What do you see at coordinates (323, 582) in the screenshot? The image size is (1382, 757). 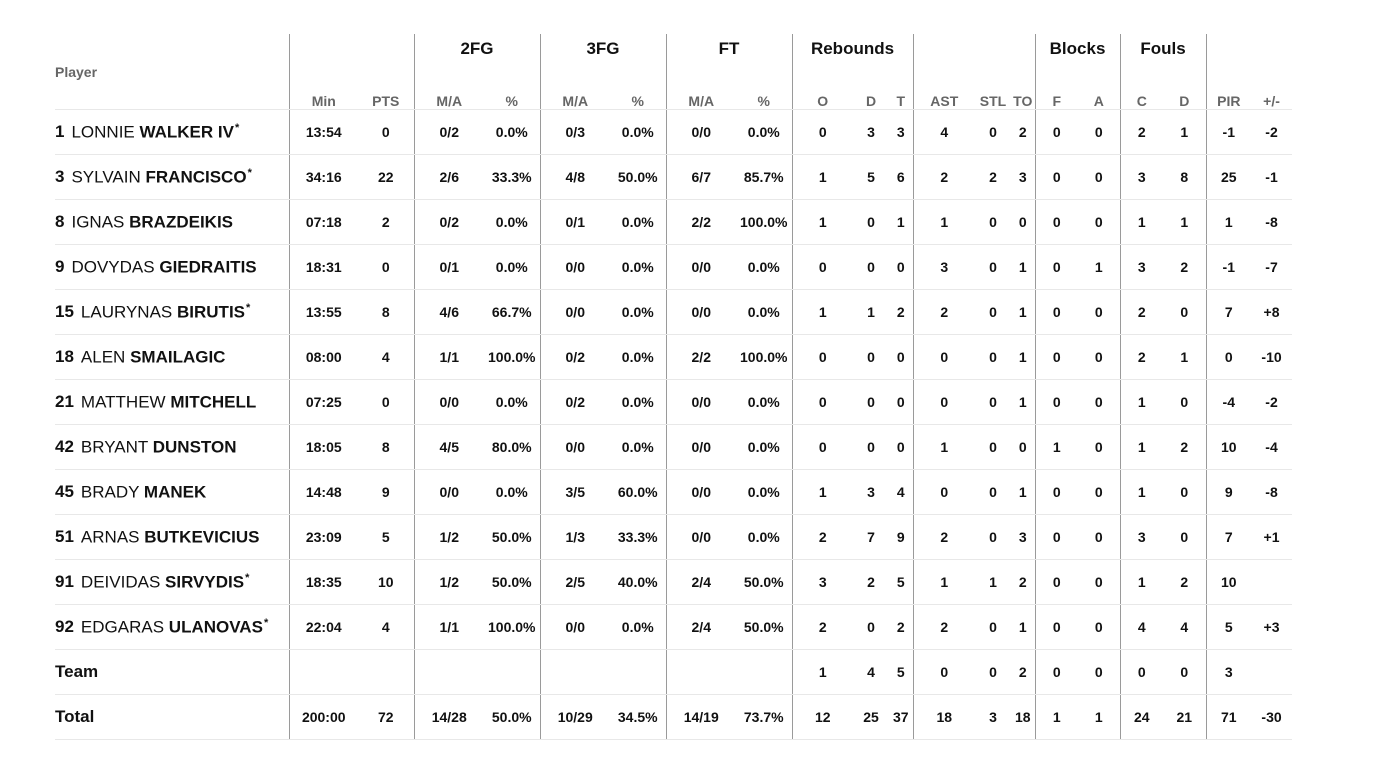 I see `cell-min: 18:35` at bounding box center [323, 582].